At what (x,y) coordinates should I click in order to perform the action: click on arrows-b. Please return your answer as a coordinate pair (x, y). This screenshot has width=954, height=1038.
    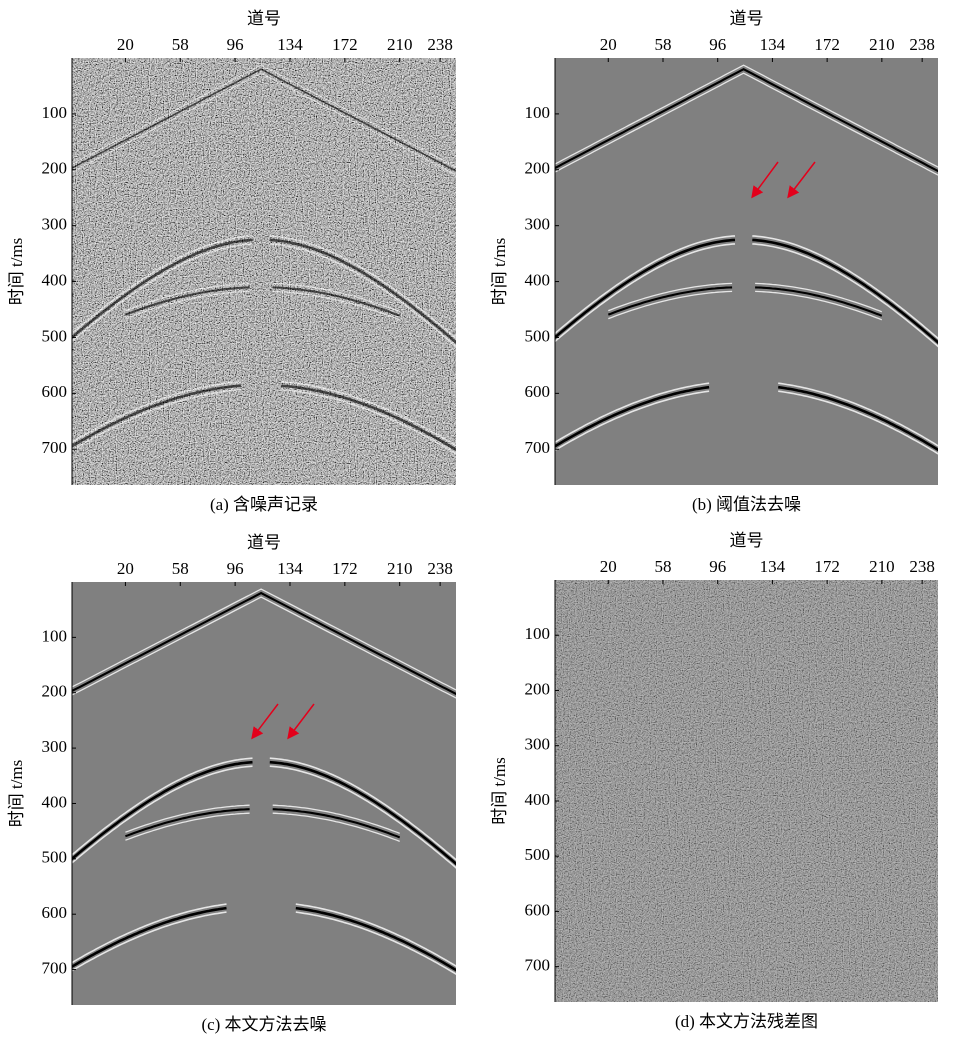
    Looking at the image, I should click on (783, 180).